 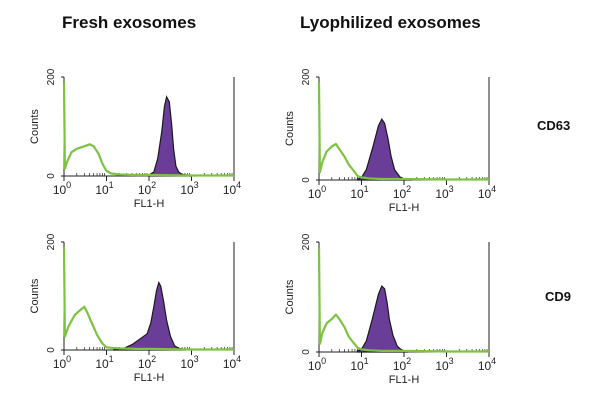 I want to click on histogram-lyophilized-cd9: 10⁰ 10¹ 10² 10³ 10⁴ FL1-H 0 200 Counts, so click(x=390, y=309).